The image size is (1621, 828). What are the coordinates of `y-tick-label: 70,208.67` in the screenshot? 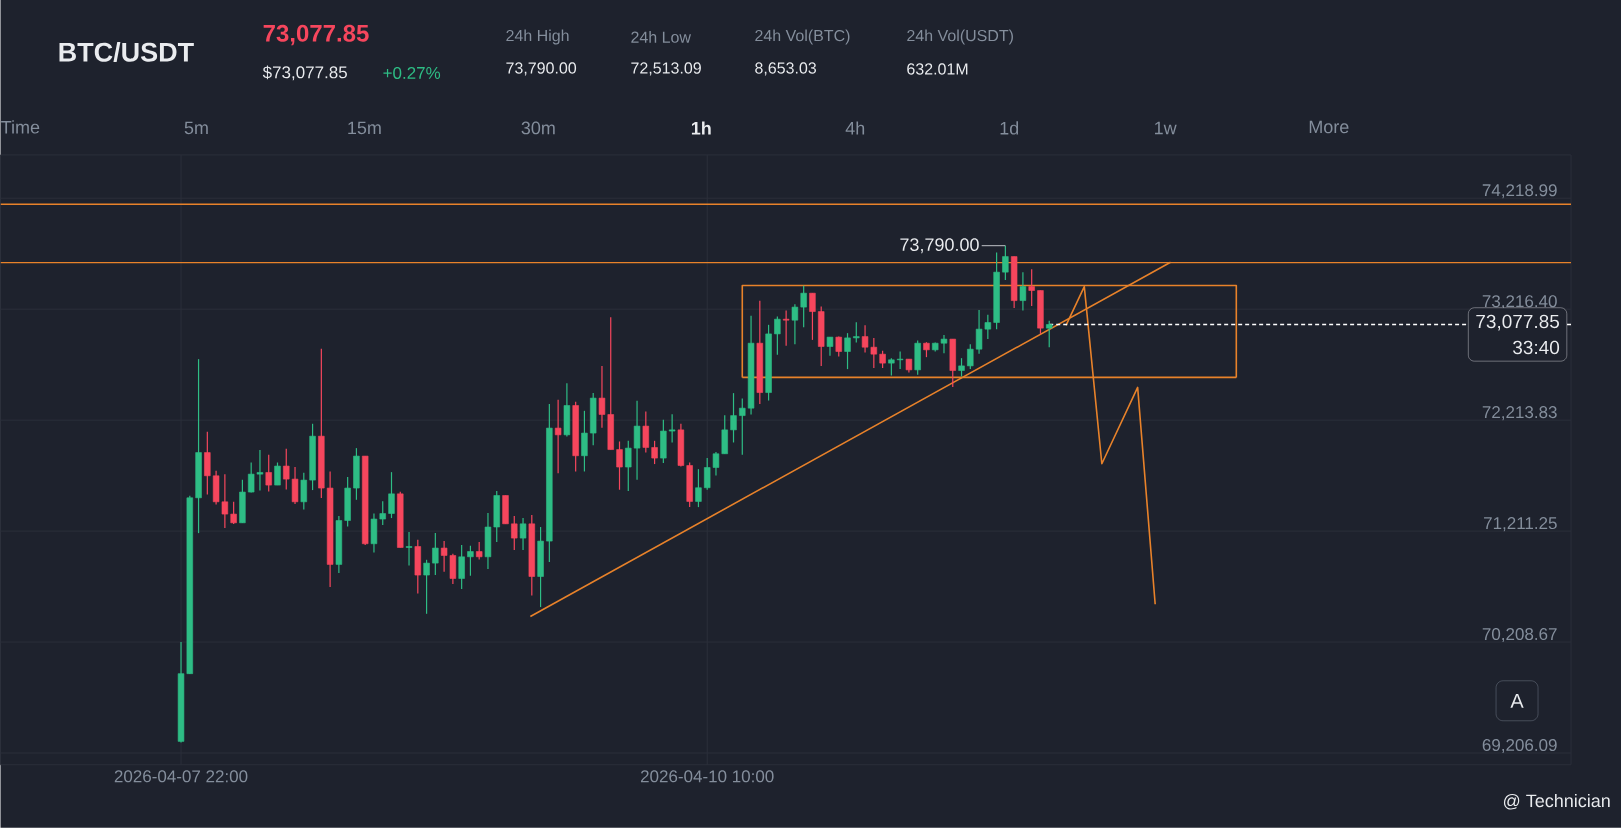 It's located at (1519, 635).